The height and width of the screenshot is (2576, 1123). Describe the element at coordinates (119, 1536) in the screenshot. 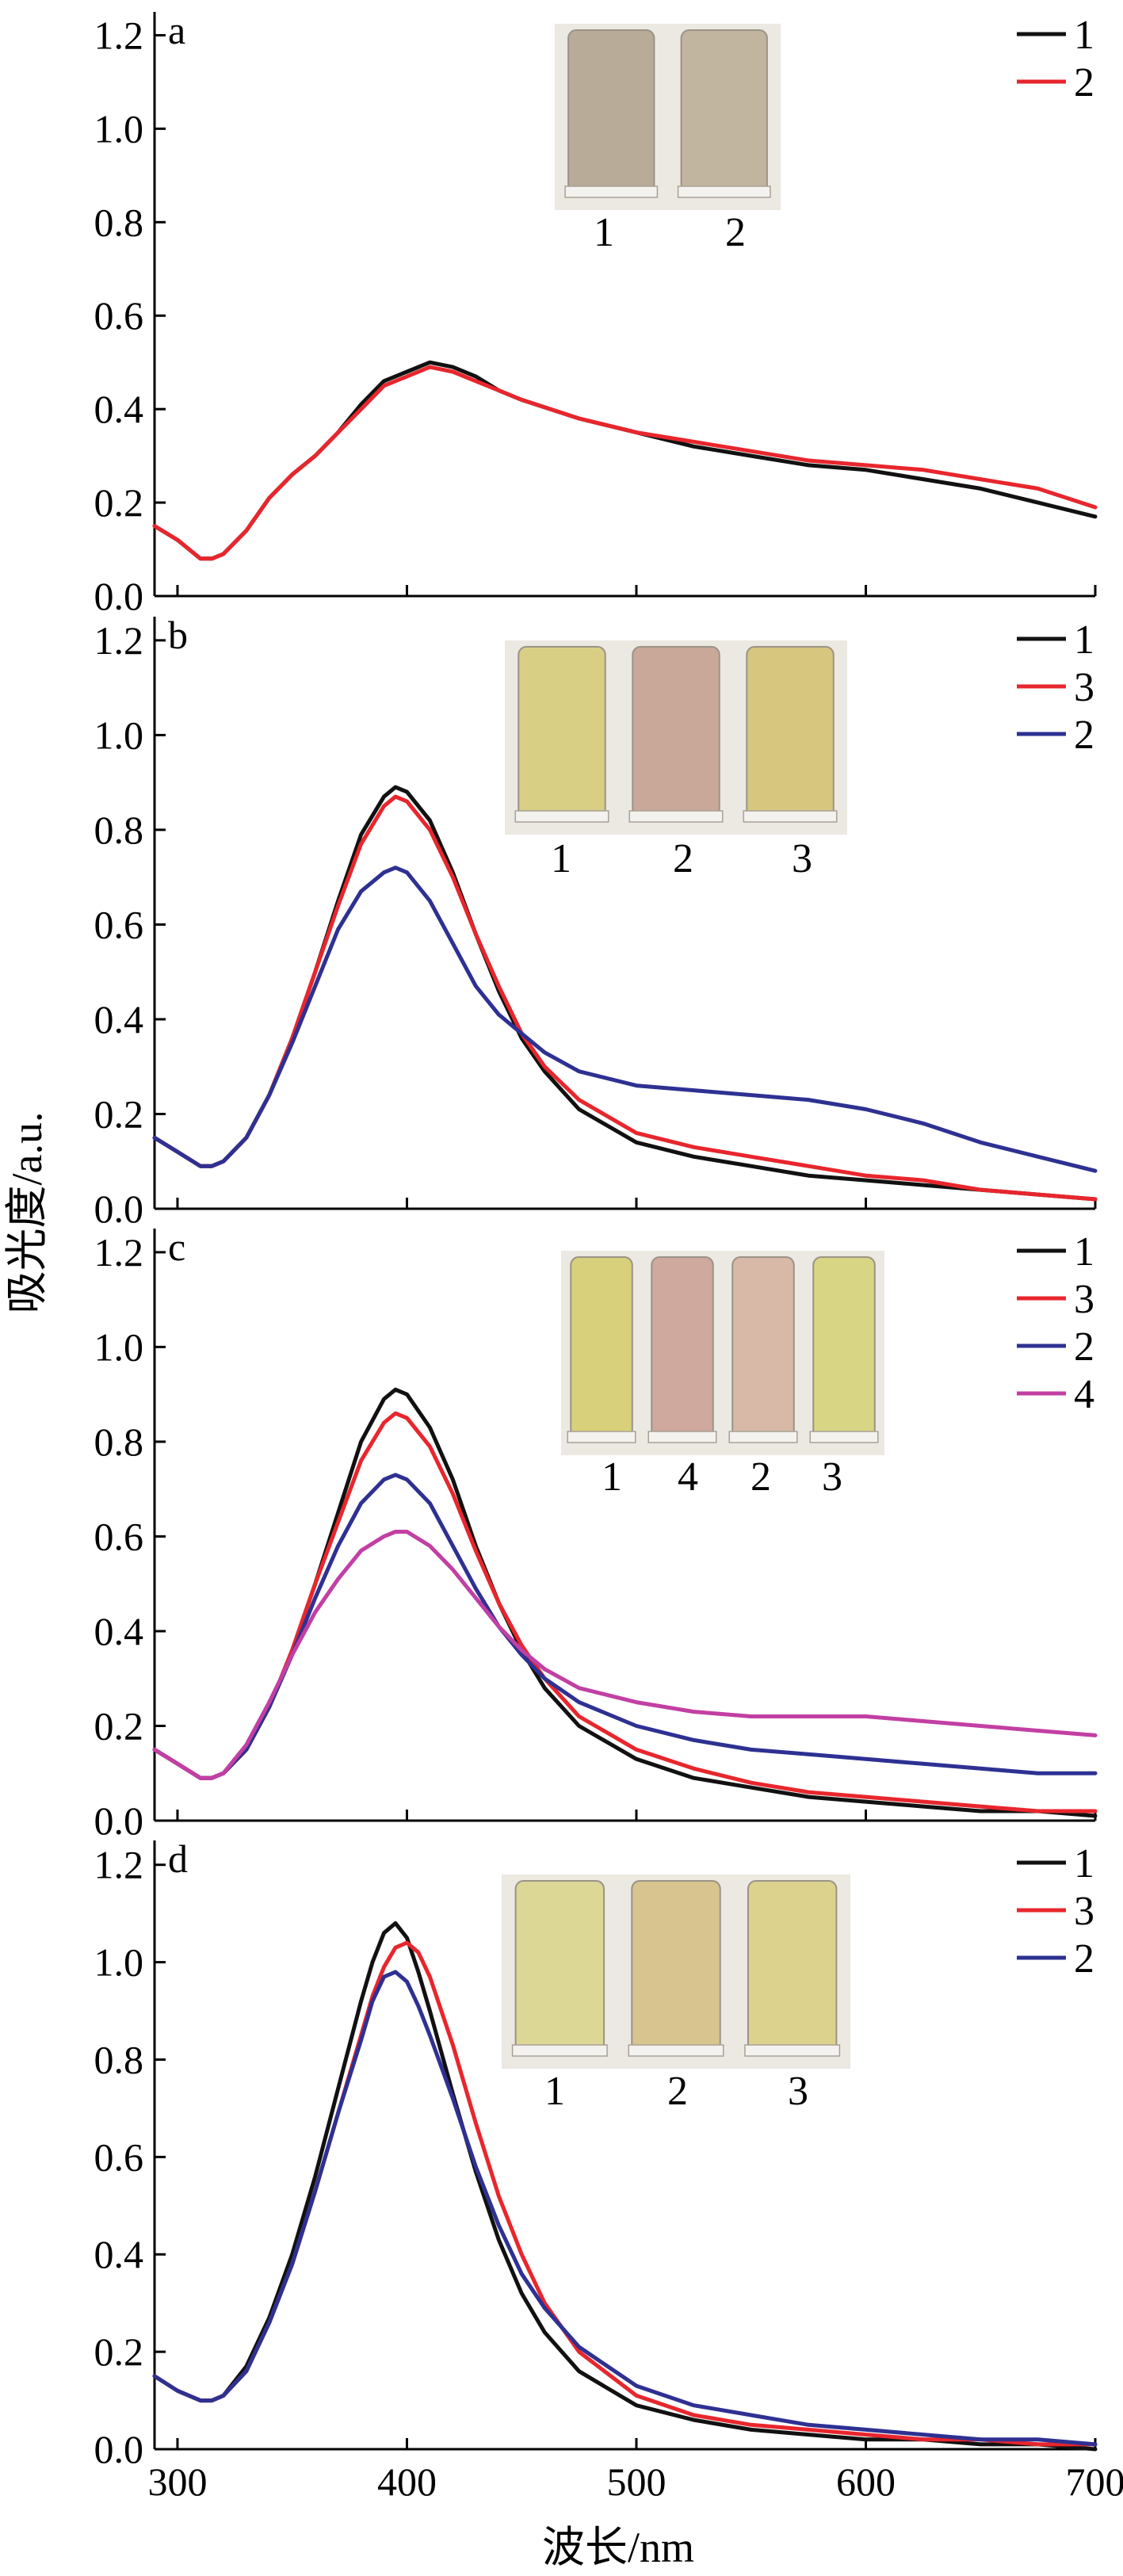

I see `y-tick-label-c: 0.6` at that location.